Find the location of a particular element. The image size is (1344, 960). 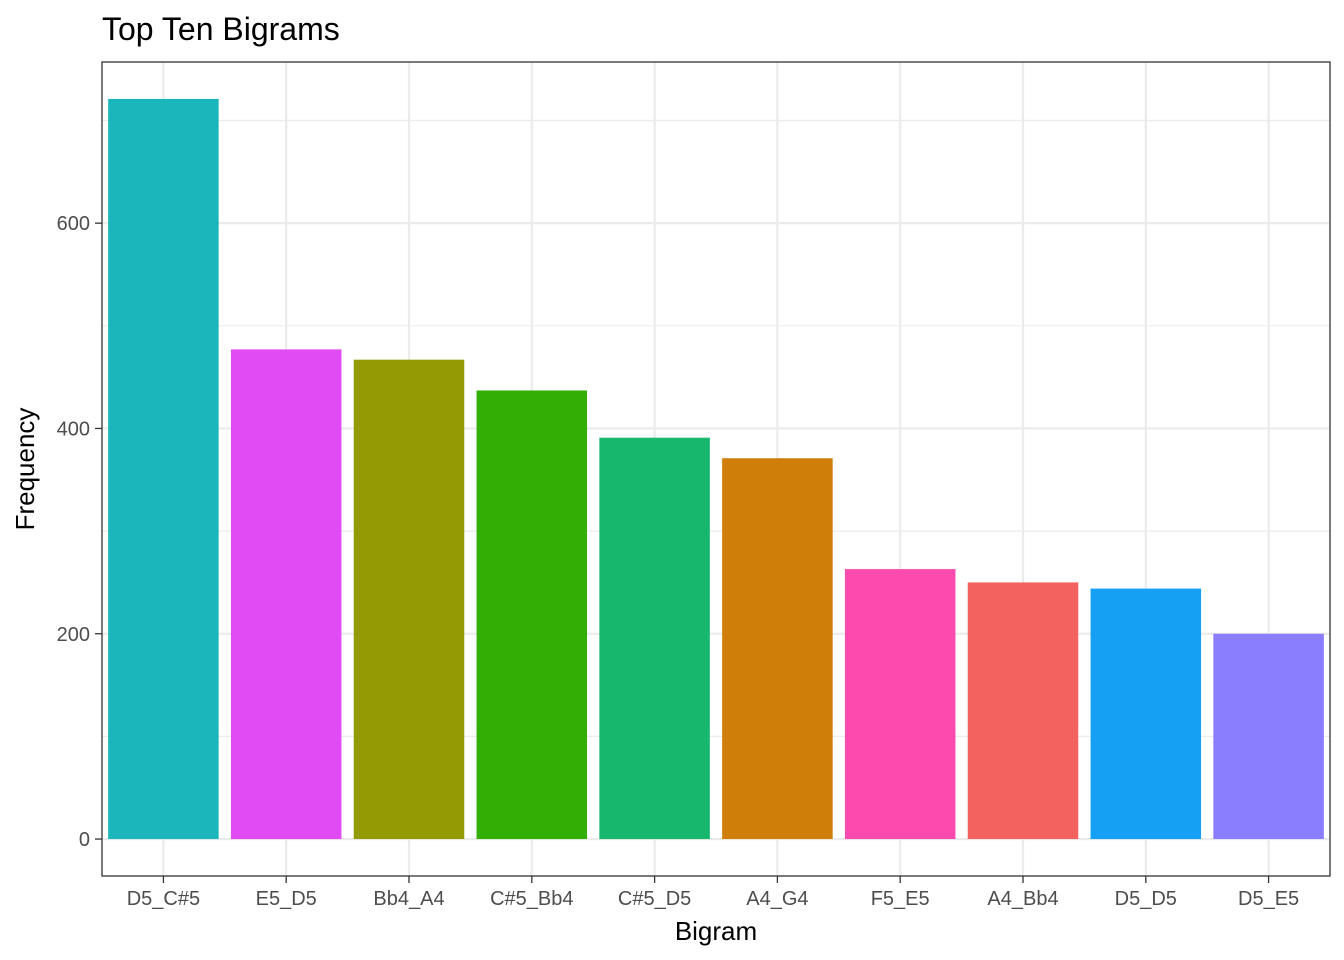

x-tick-label: Bb4_A4 is located at coordinates (408, 899).